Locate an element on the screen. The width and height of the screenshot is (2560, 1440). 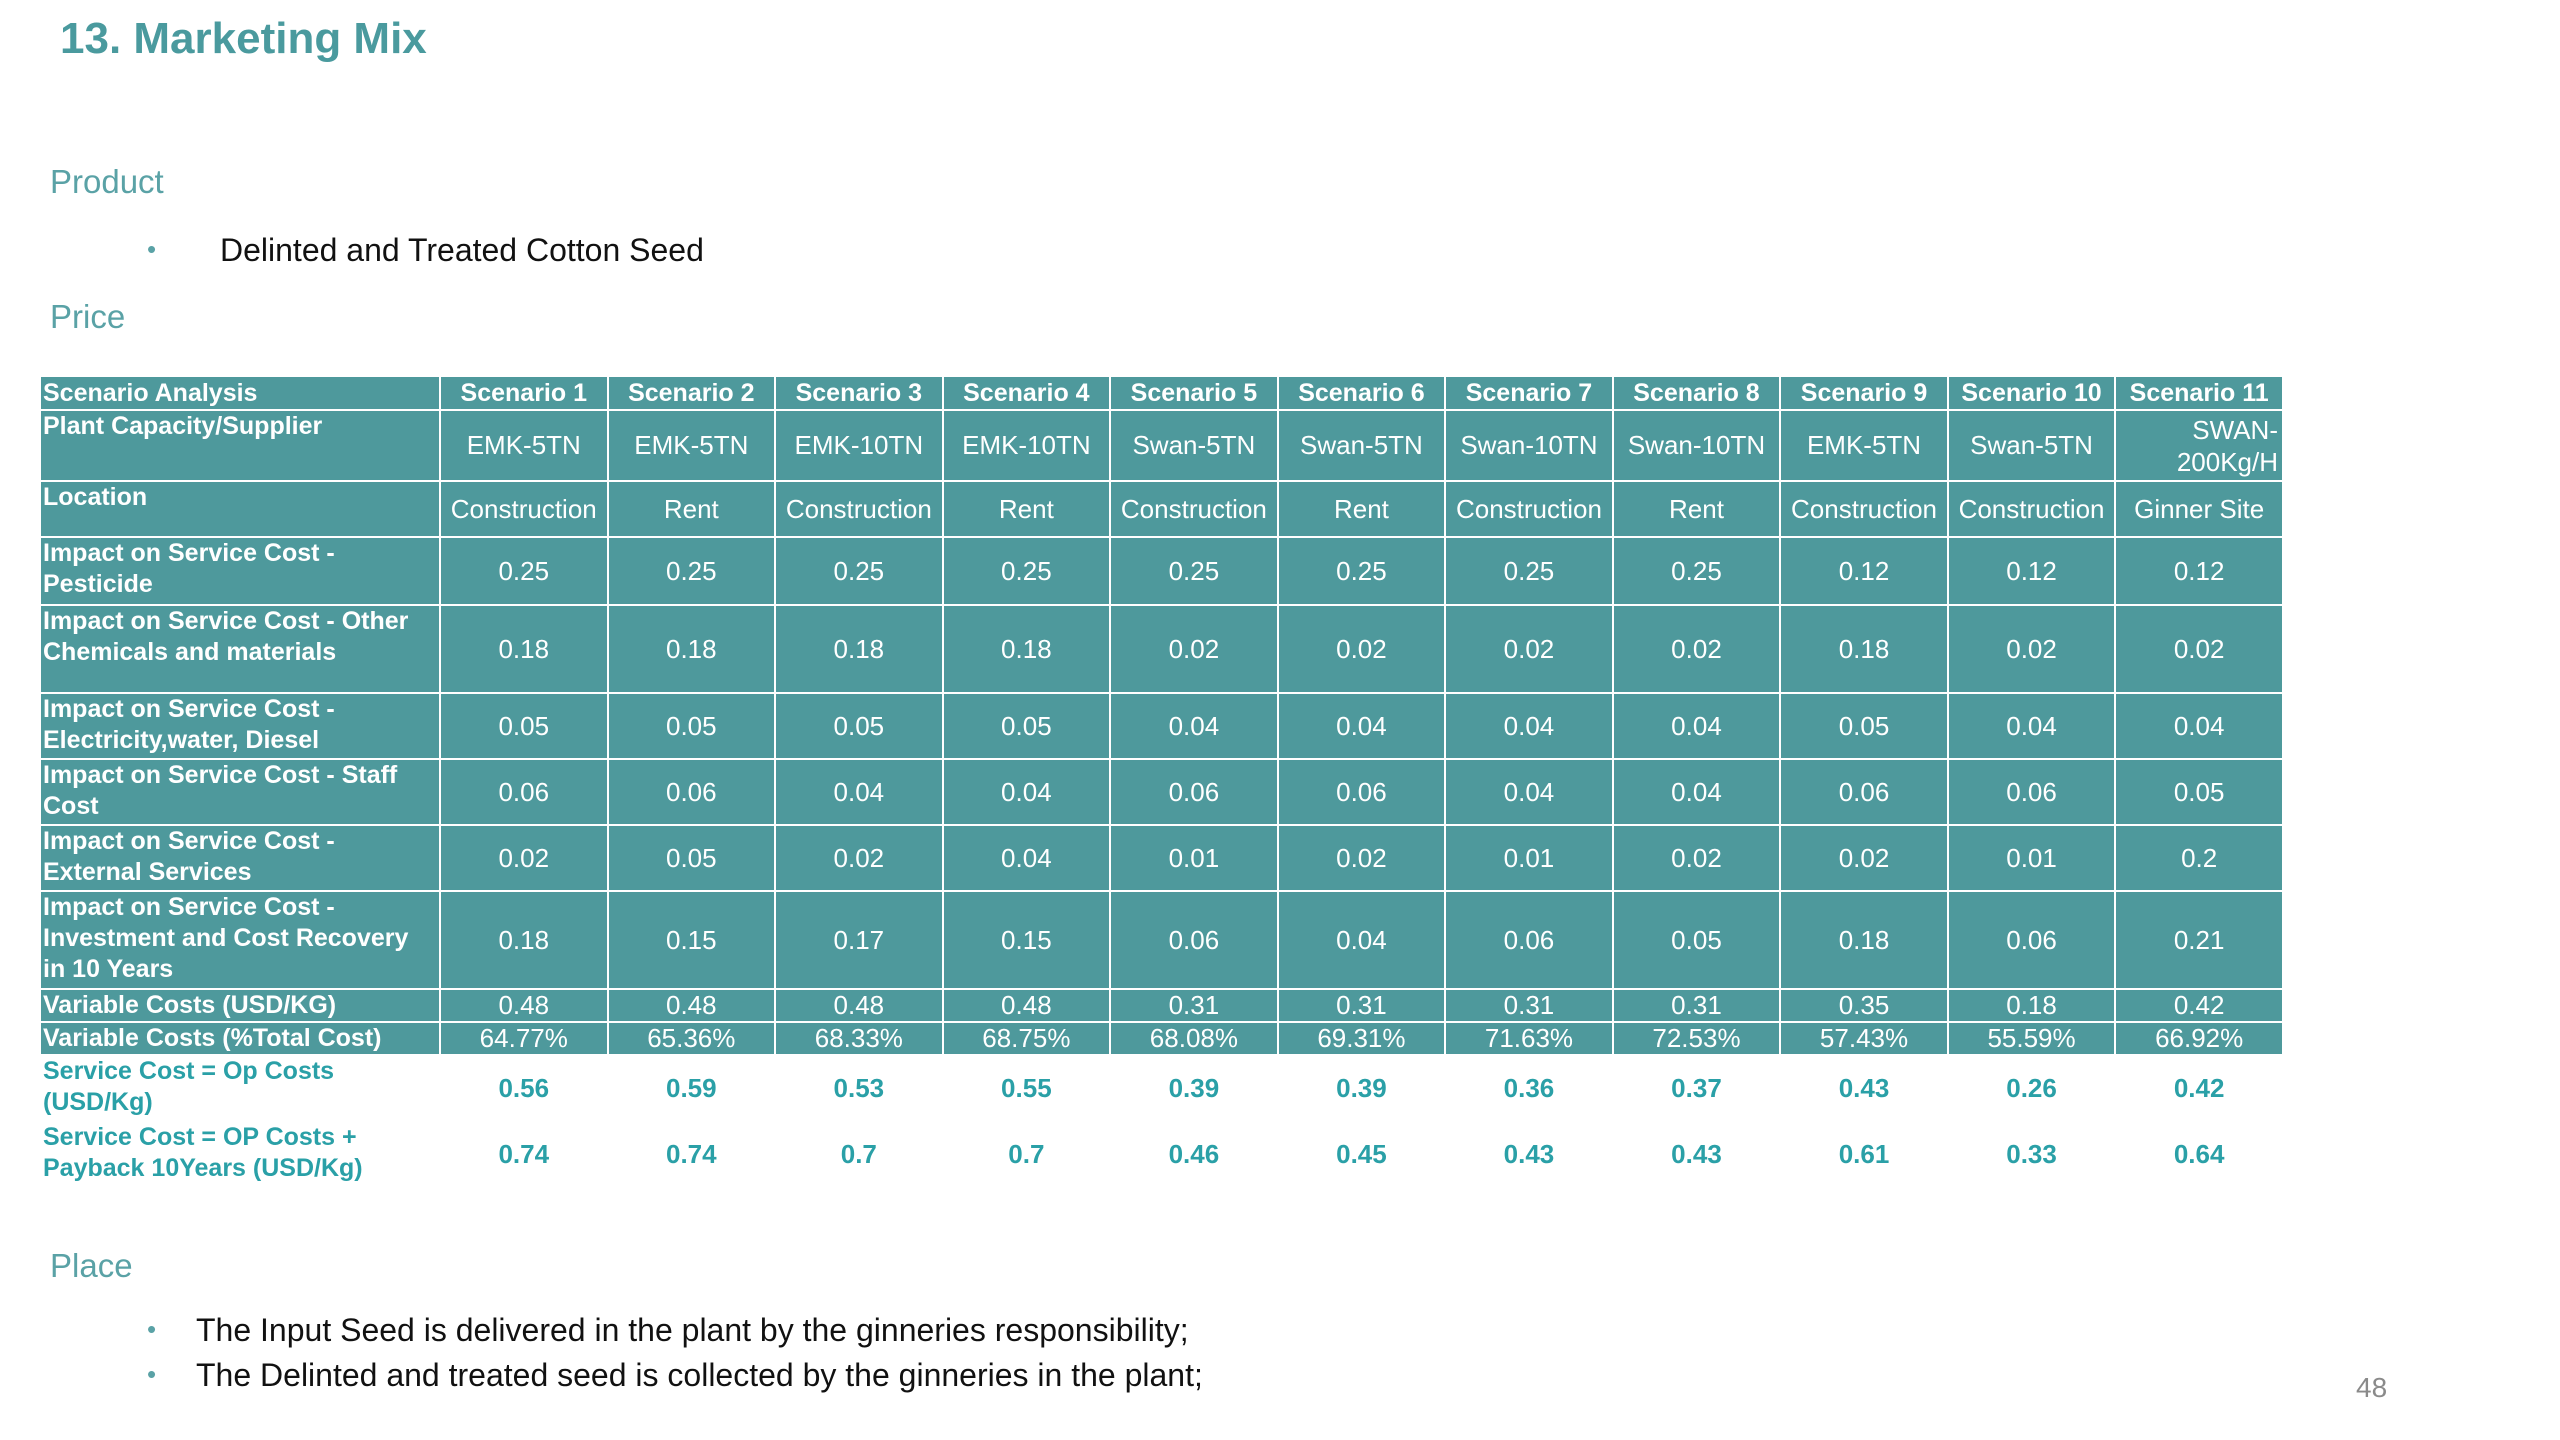
column-header: Scenario 4 is located at coordinates (1026, 393).